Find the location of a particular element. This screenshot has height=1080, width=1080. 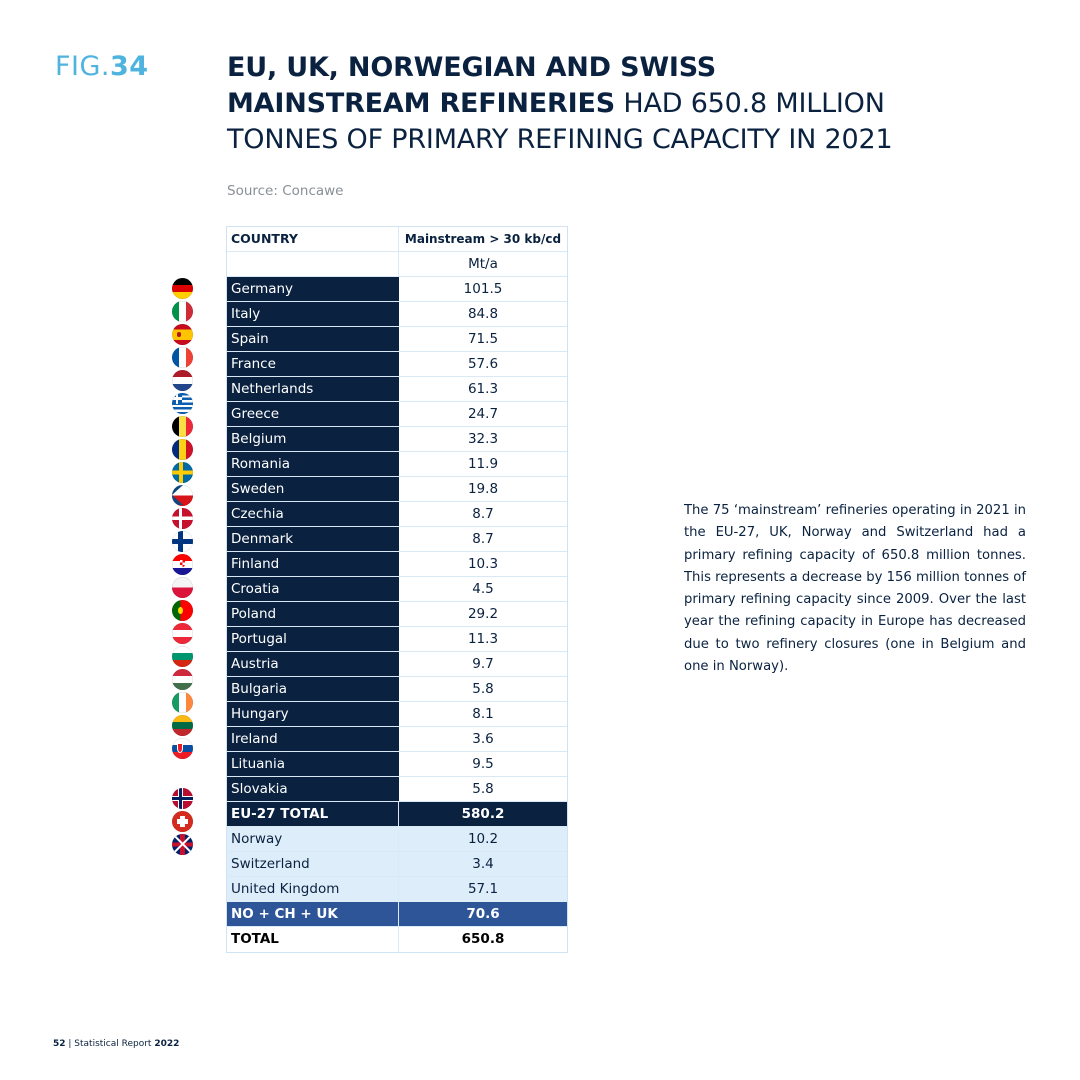

slovakia-flag-icon is located at coordinates (182, 748).